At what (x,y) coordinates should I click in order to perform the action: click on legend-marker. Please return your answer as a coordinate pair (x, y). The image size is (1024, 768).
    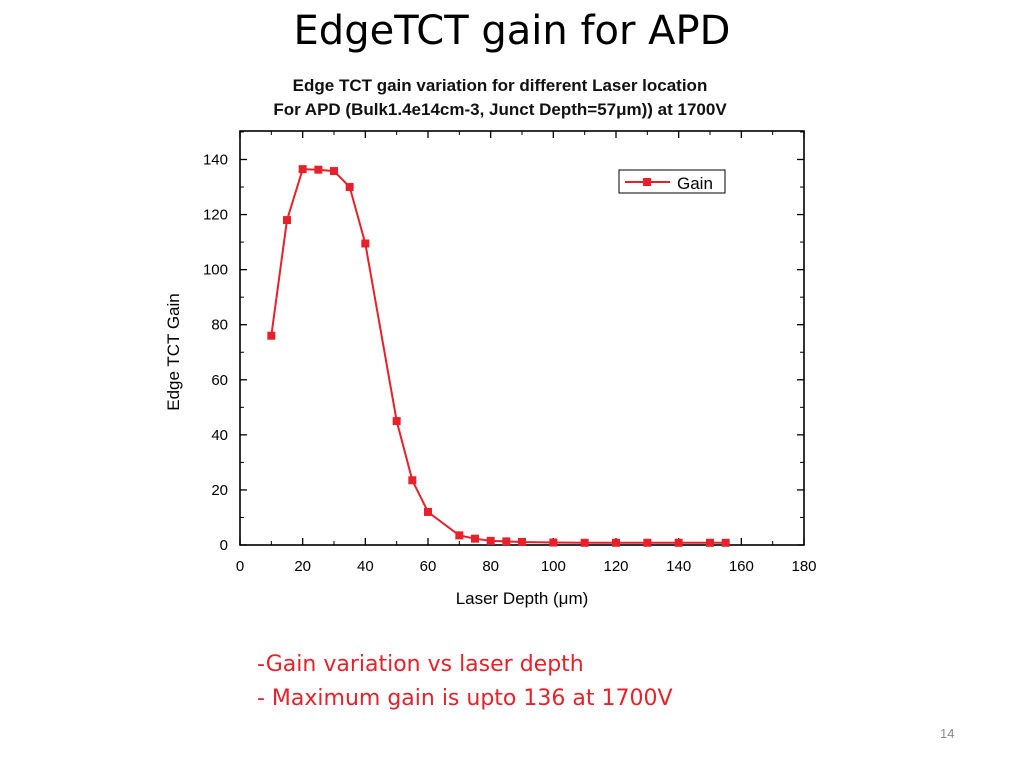
    Looking at the image, I should click on (647, 182).